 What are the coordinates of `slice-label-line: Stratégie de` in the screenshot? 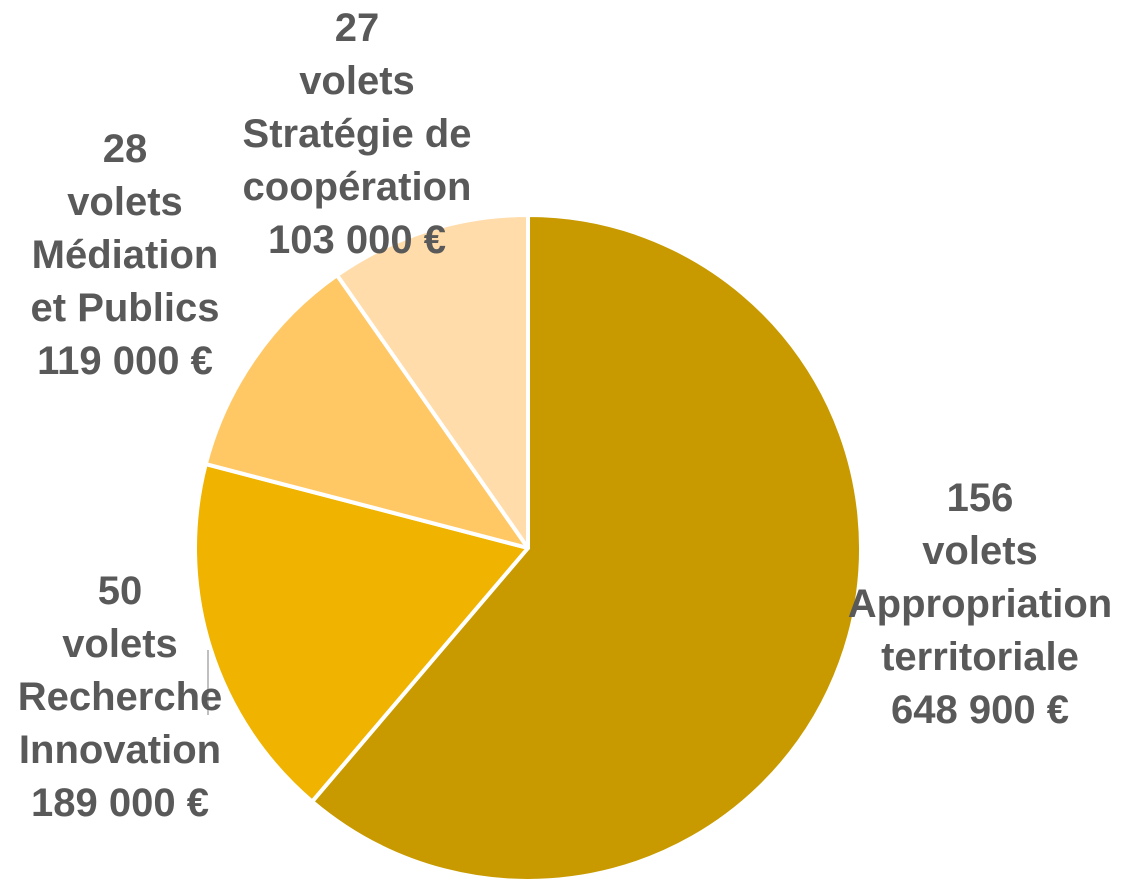 It's located at (357, 134).